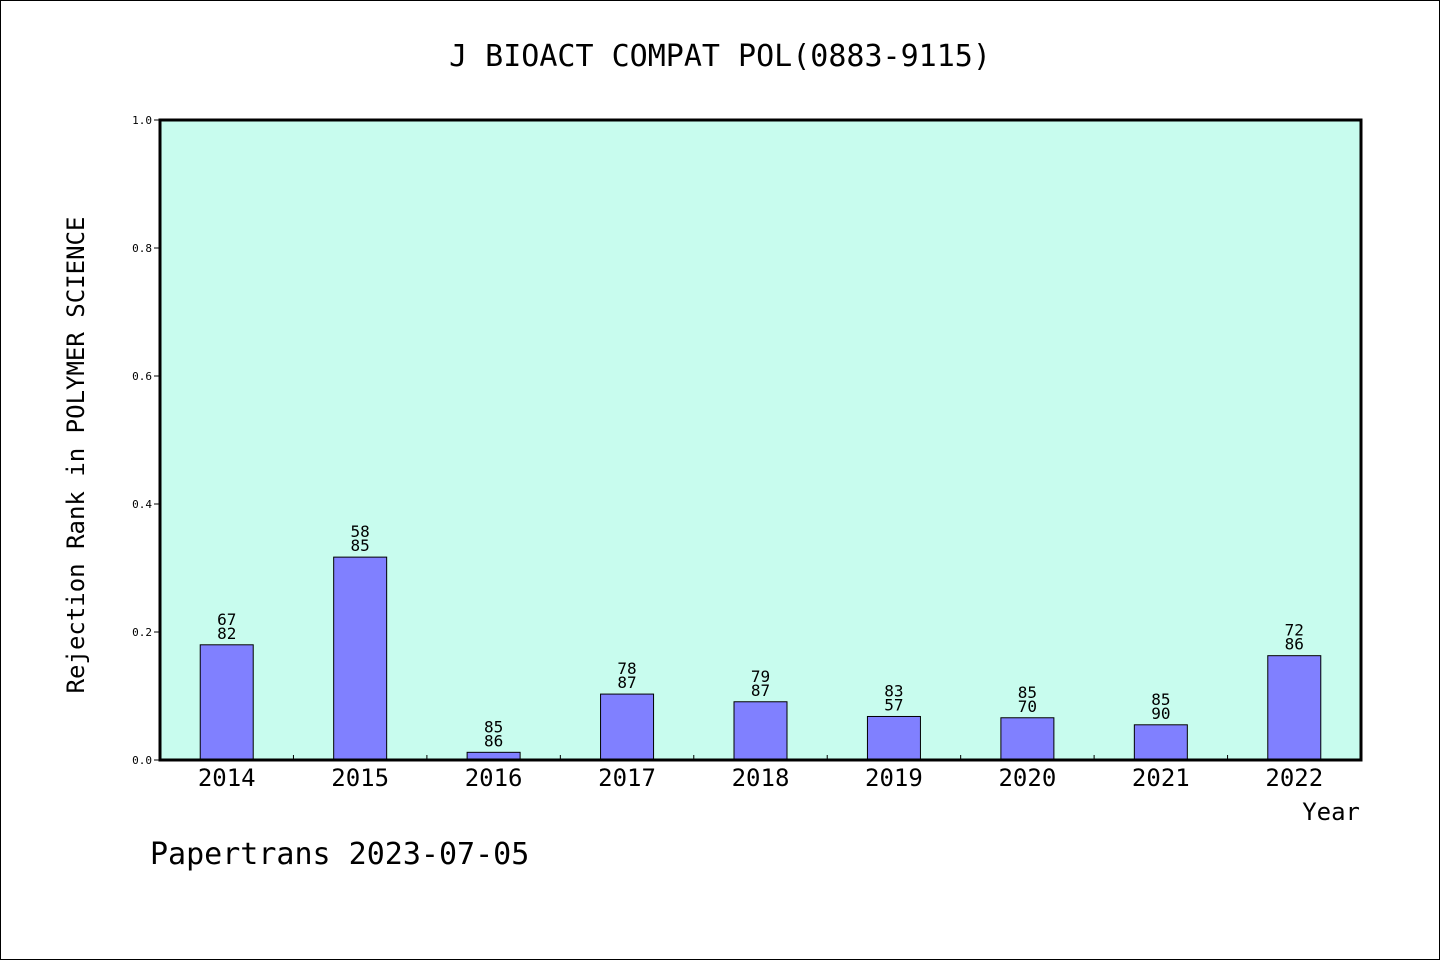 This screenshot has height=960, width=1440. Describe the element at coordinates (360, 658) in the screenshot. I see `bar-2015` at that location.